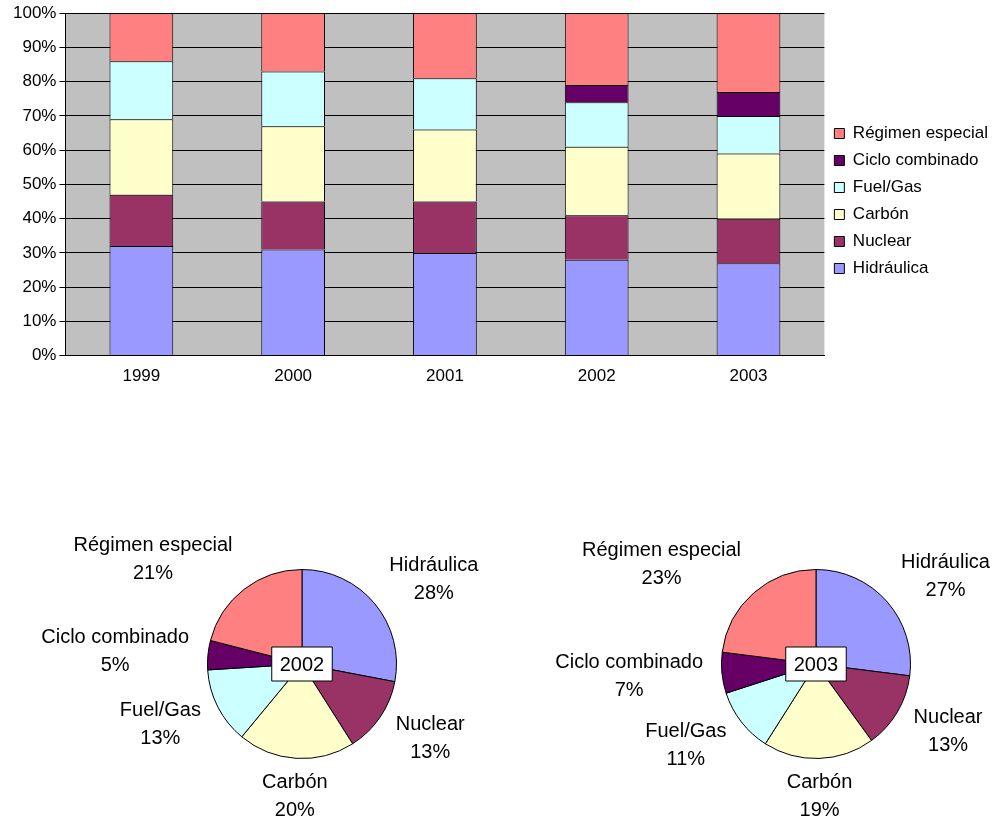 This screenshot has height=825, width=1008. I want to click on data-label: 5%, so click(115, 664).